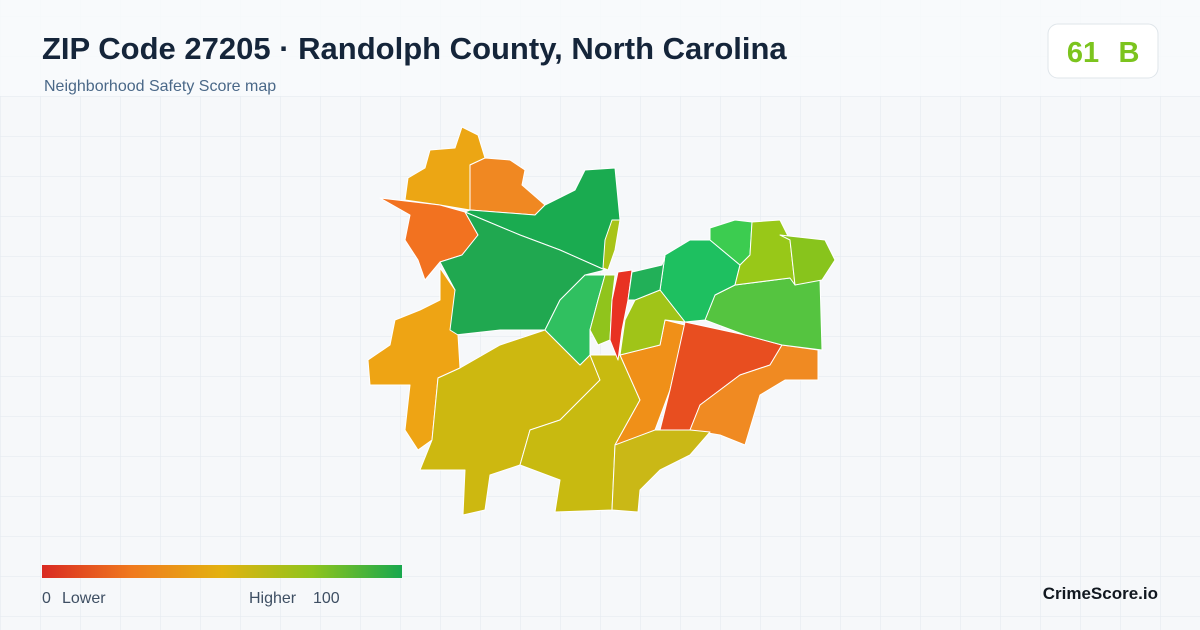  I want to click on score-value: 61, so click(1083, 53).